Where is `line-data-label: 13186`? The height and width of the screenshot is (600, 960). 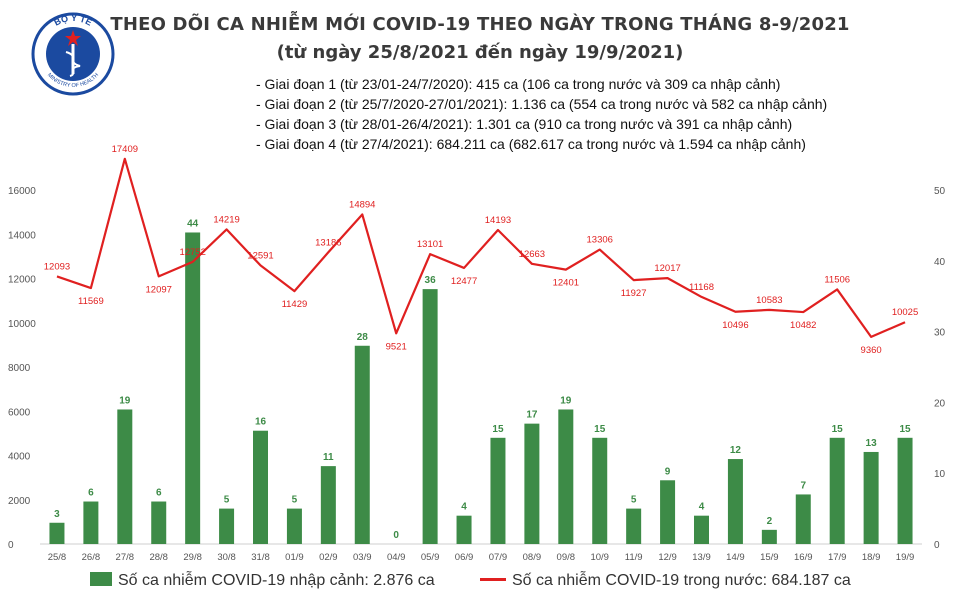 line-data-label: 13186 is located at coordinates (328, 242).